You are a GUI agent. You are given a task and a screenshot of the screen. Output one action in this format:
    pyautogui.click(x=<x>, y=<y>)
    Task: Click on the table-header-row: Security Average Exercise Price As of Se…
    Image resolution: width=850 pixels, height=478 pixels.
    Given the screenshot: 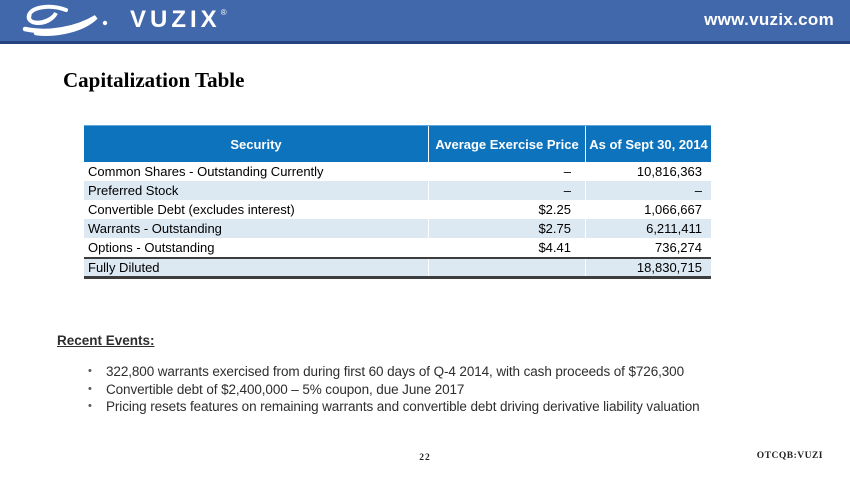 What is the action you would take?
    pyautogui.click(x=397, y=143)
    